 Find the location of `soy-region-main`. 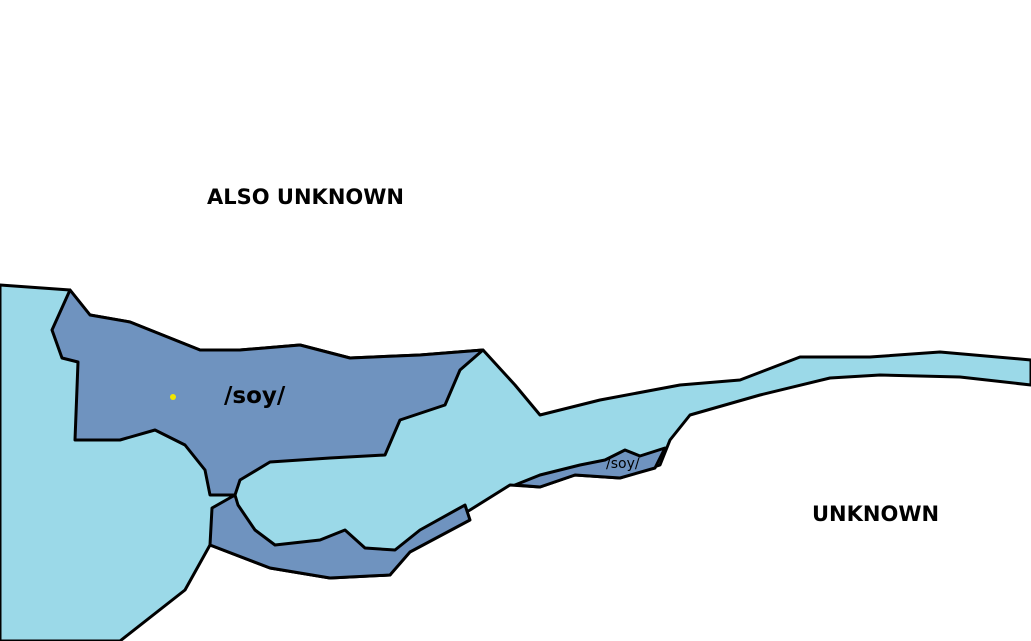

soy-region-main is located at coordinates (267, 392).